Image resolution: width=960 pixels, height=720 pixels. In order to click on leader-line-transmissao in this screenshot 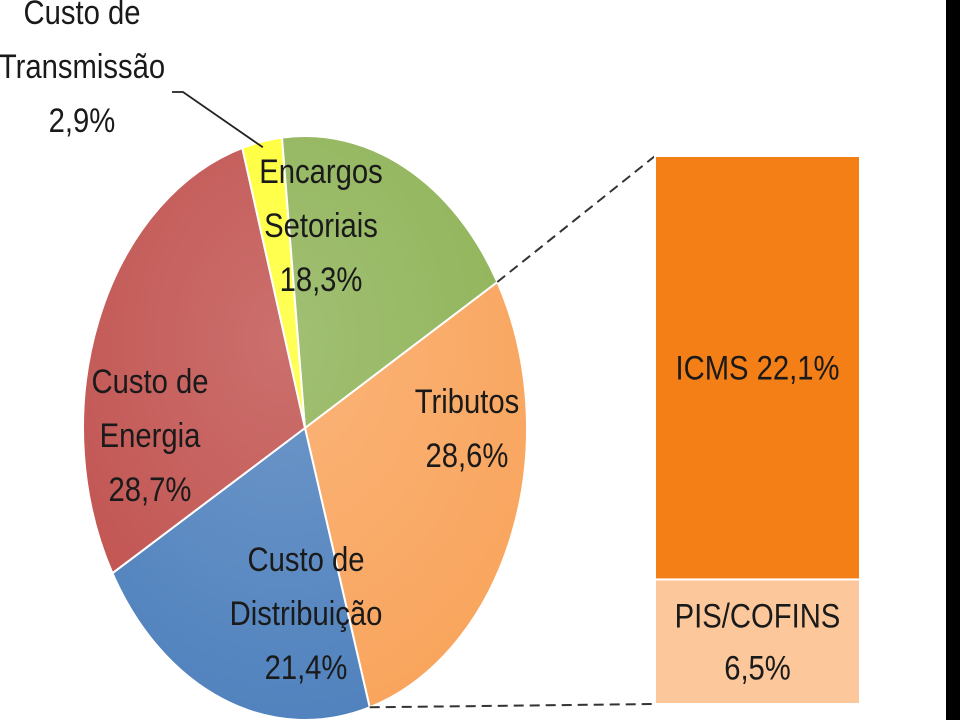, I will do `click(218, 120)`.